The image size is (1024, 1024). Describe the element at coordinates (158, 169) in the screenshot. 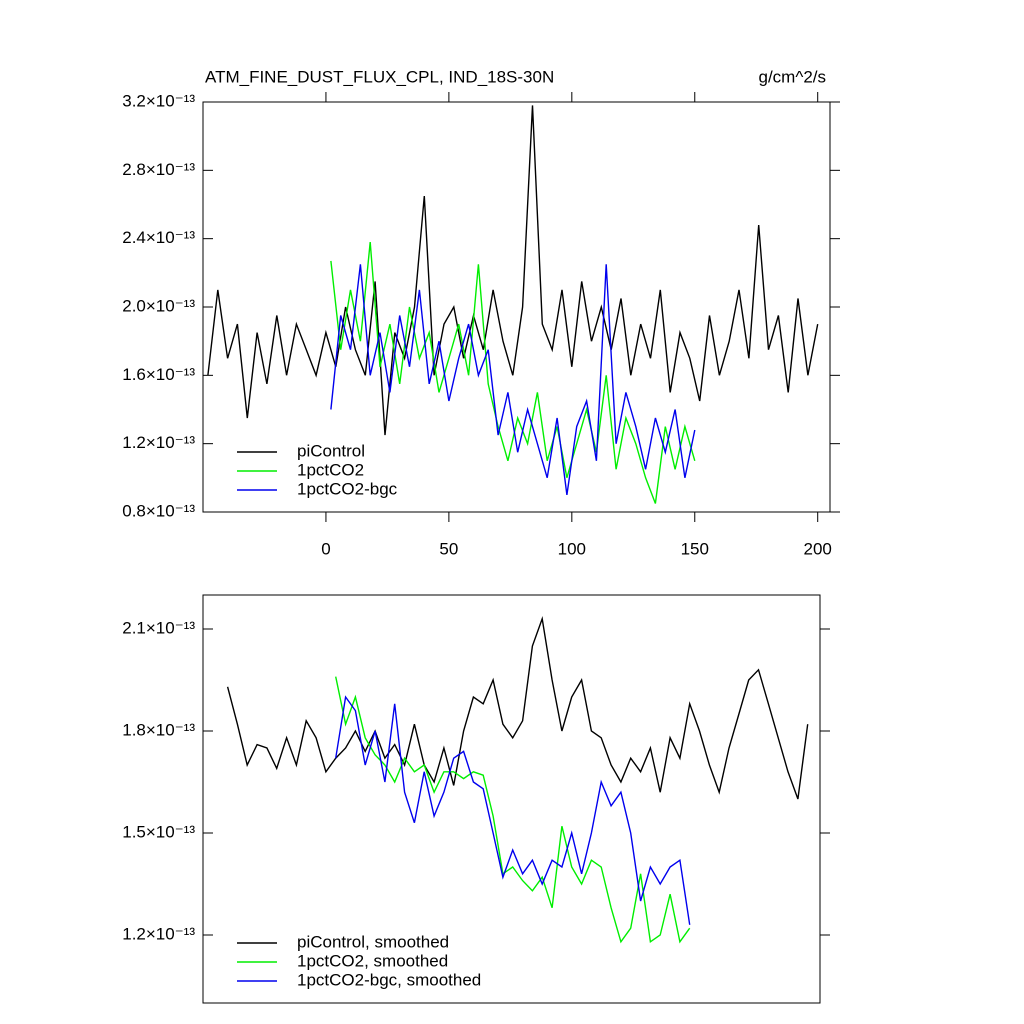

I see `y-tick-label: 2.8×10⁻¹³` at that location.